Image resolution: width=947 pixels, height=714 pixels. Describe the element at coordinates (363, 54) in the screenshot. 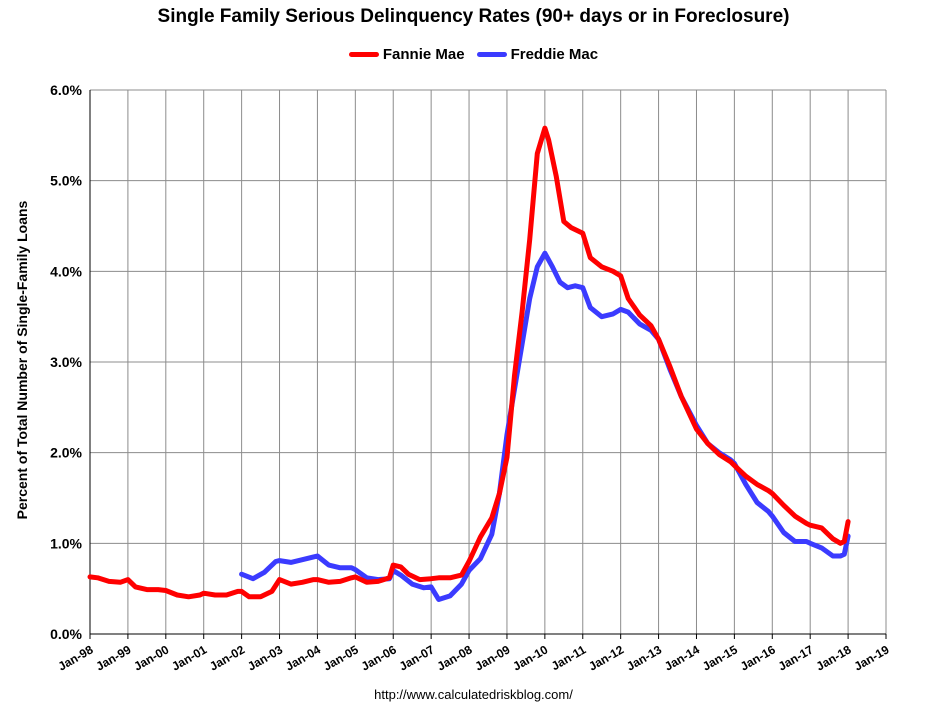

I see `legend-swatch-fannie-mae` at that location.